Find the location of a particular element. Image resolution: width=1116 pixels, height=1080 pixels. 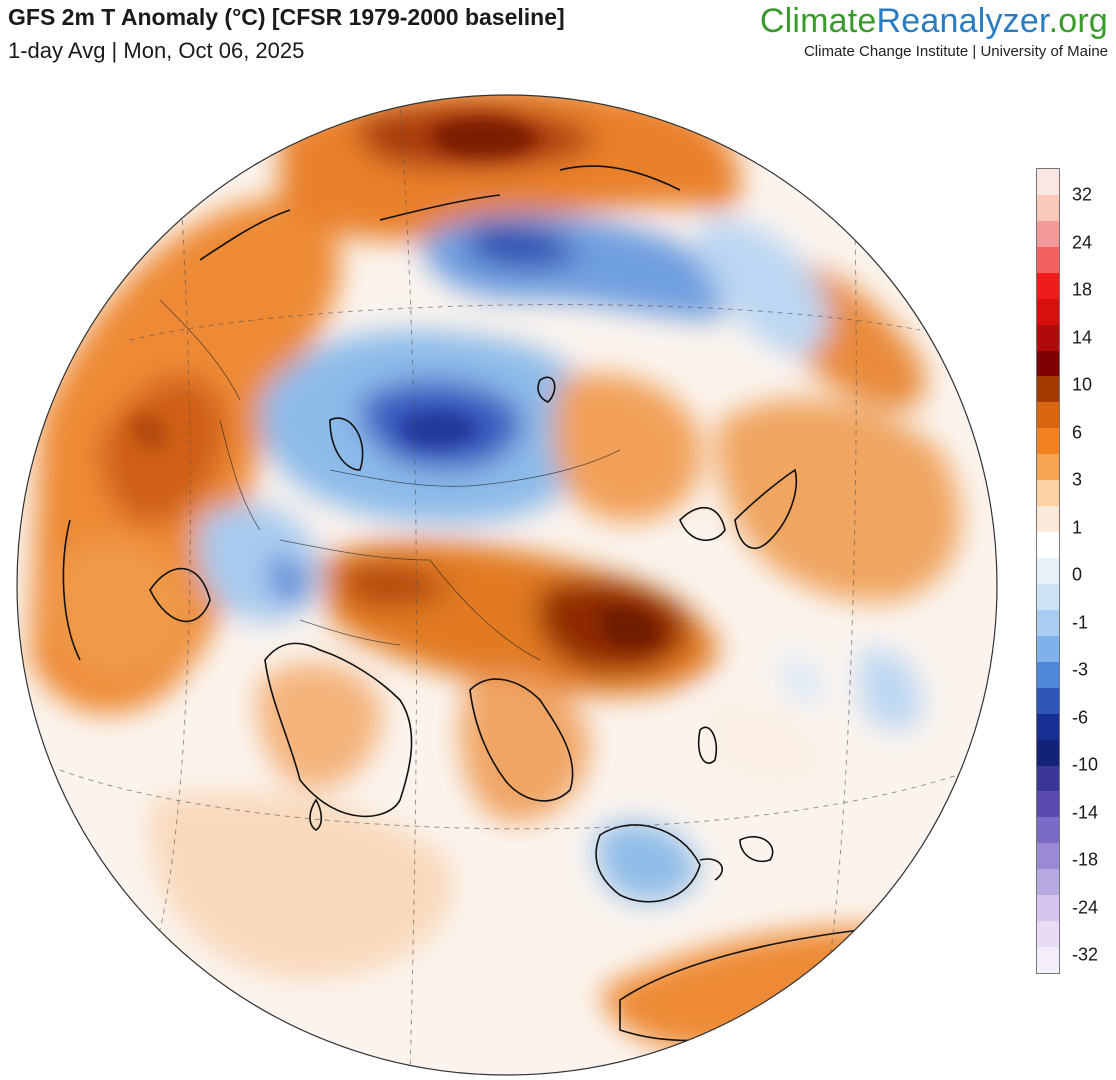

colorbar-tick-label: 24 is located at coordinates (1082, 242).